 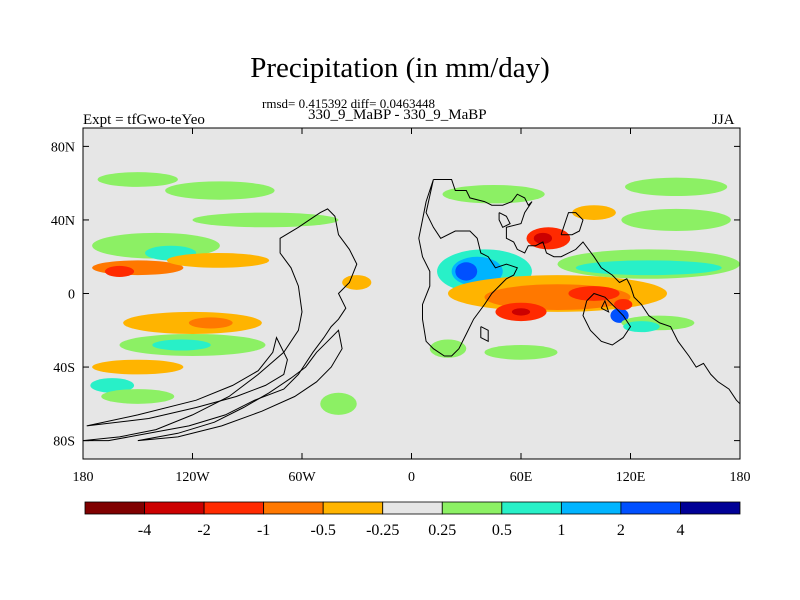 What do you see at coordinates (623, 305) in the screenshot?
I see `patch-aus-red` at bounding box center [623, 305].